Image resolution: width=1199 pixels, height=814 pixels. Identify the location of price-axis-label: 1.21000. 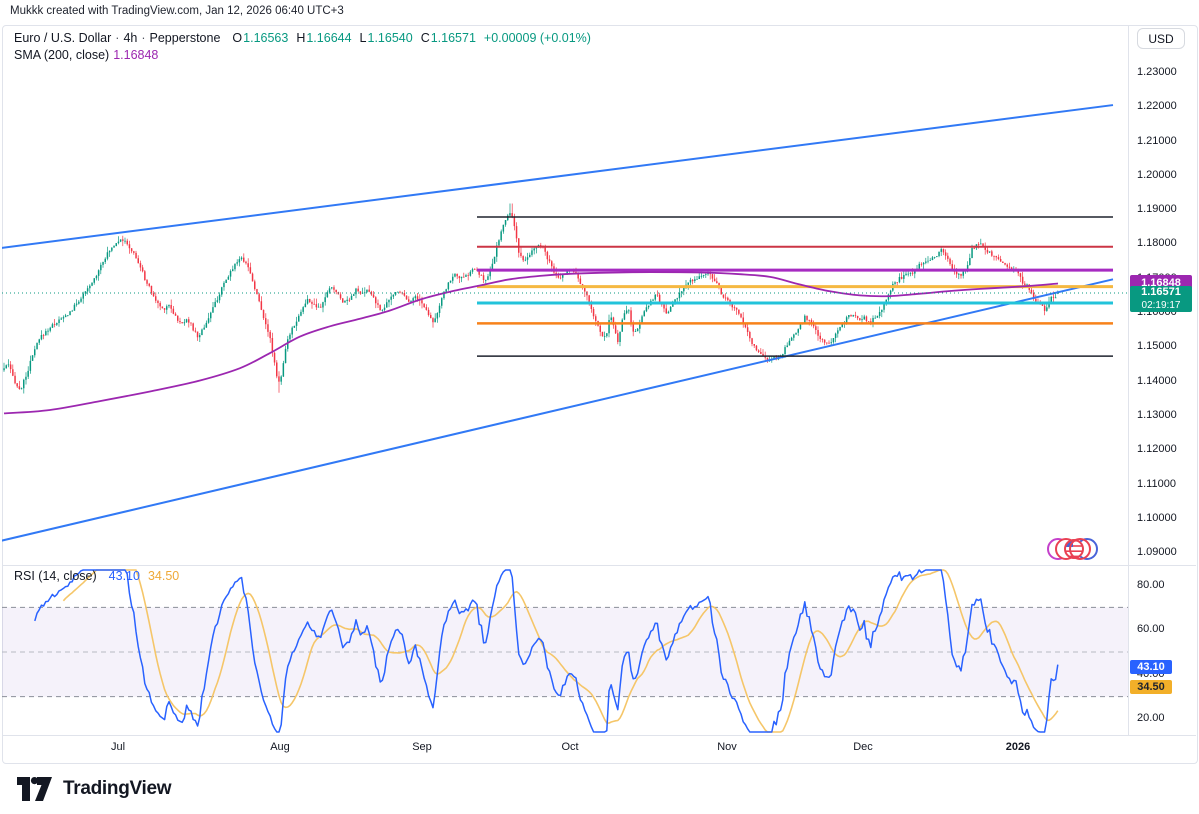
(1157, 140).